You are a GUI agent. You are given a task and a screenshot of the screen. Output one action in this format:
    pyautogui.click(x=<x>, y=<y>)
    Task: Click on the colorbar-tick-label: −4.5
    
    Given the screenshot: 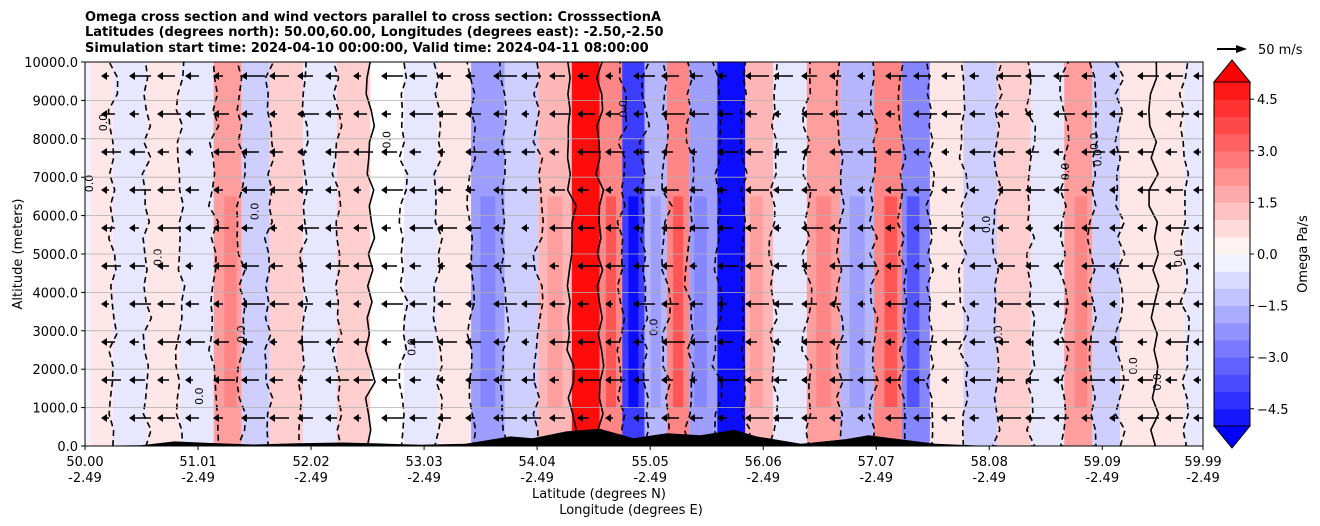 What is the action you would take?
    pyautogui.click(x=1273, y=410)
    